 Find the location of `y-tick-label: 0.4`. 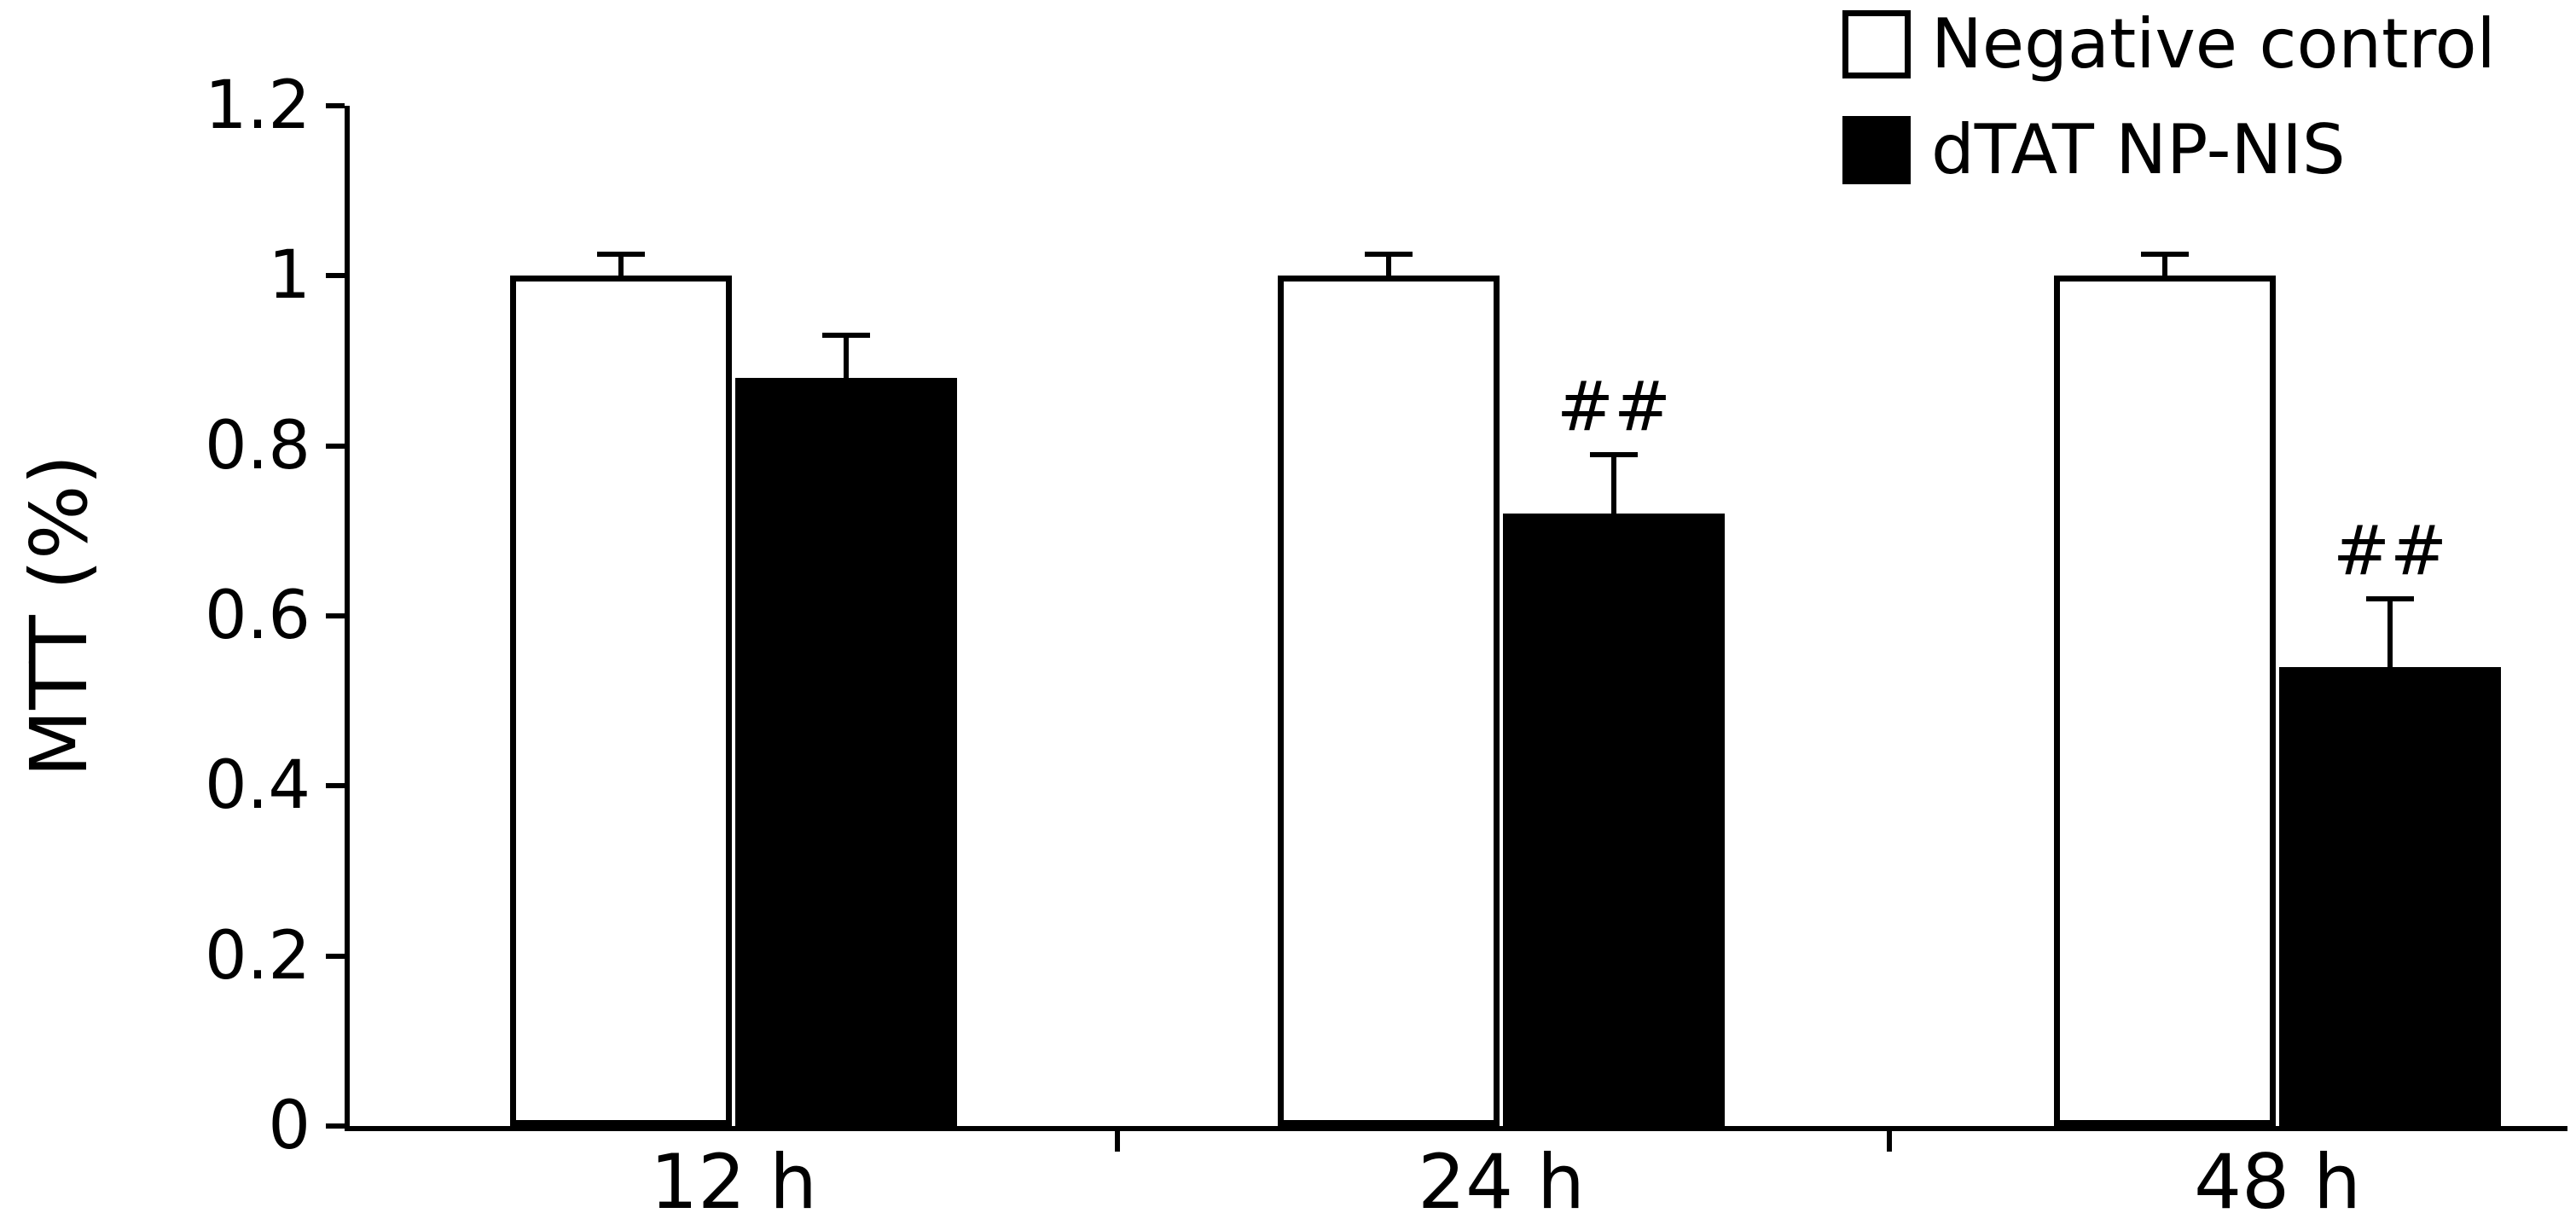

y-tick-label: 0.4 is located at coordinates (257, 786).